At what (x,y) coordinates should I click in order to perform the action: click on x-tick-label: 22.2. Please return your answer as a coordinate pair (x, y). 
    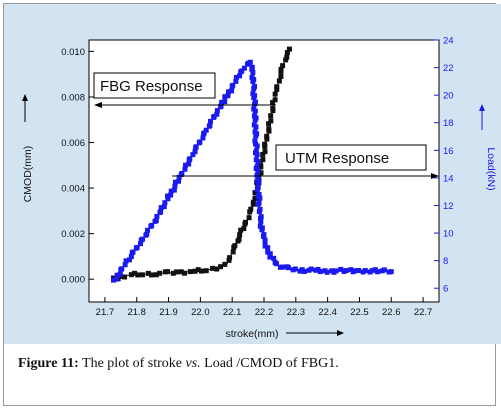
    Looking at the image, I should click on (264, 312).